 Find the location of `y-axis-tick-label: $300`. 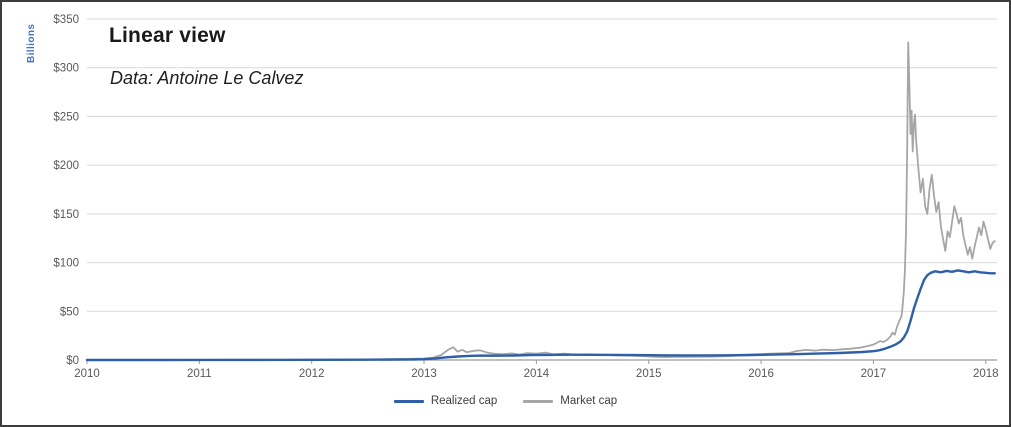

y-axis-tick-label: $300 is located at coordinates (66, 69).